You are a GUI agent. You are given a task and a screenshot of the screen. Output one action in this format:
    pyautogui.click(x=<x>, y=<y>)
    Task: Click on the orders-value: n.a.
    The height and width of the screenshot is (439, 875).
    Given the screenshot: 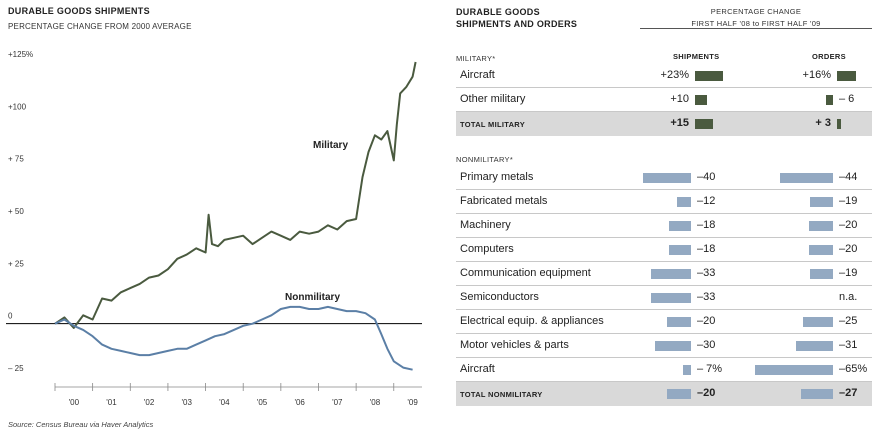 What is the action you would take?
    pyautogui.click(x=848, y=297)
    